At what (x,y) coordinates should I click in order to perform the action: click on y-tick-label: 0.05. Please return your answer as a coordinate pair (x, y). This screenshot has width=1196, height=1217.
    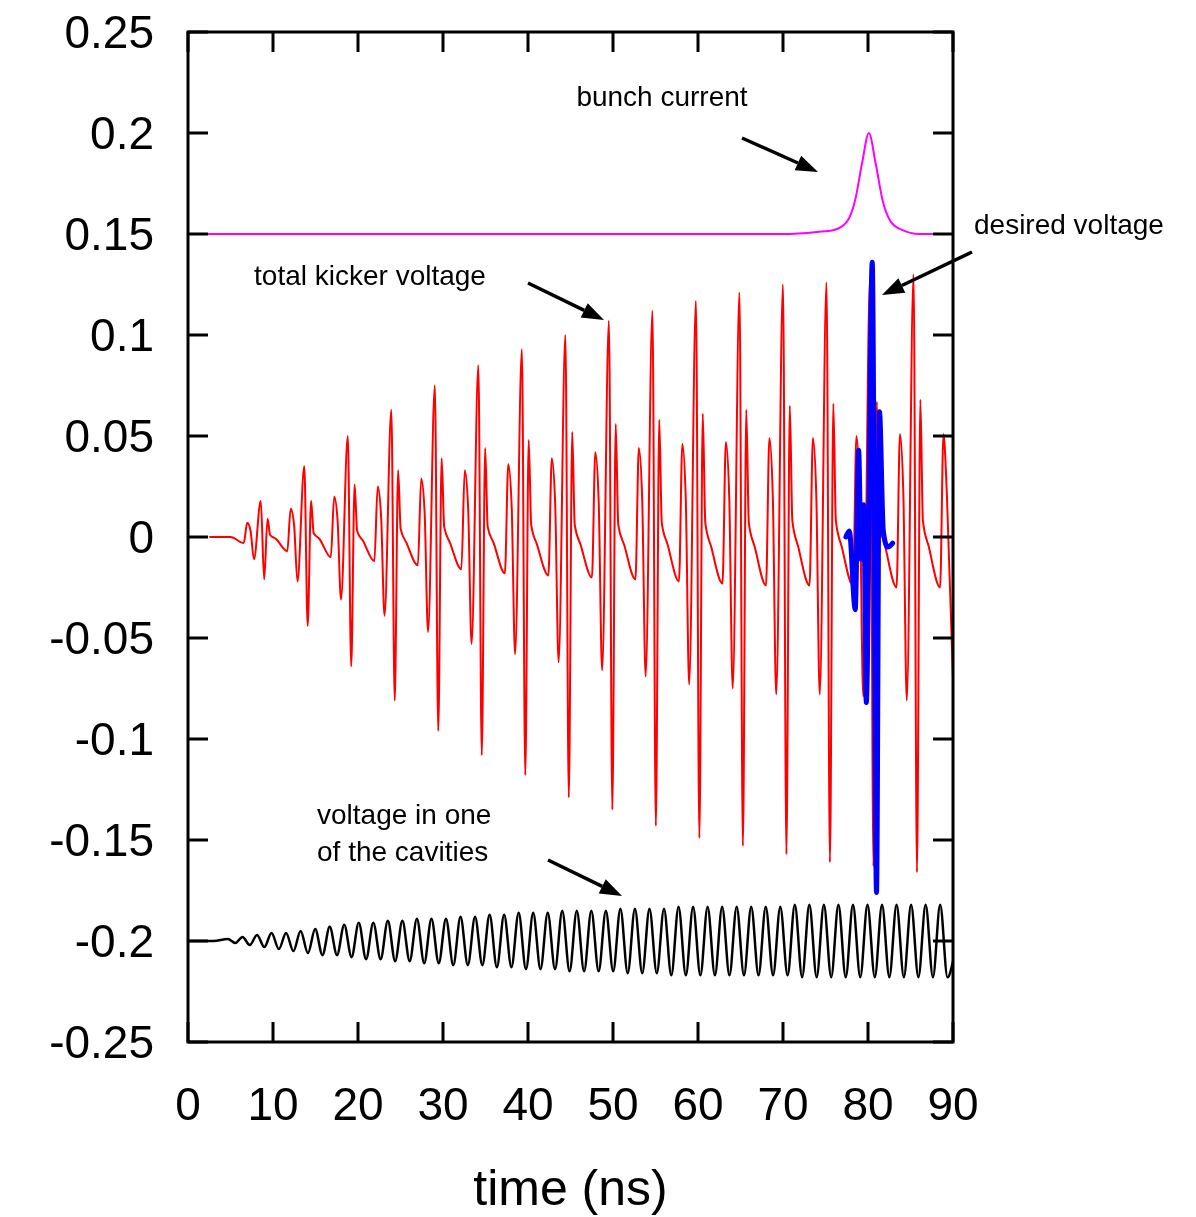
    Looking at the image, I should click on (109, 436).